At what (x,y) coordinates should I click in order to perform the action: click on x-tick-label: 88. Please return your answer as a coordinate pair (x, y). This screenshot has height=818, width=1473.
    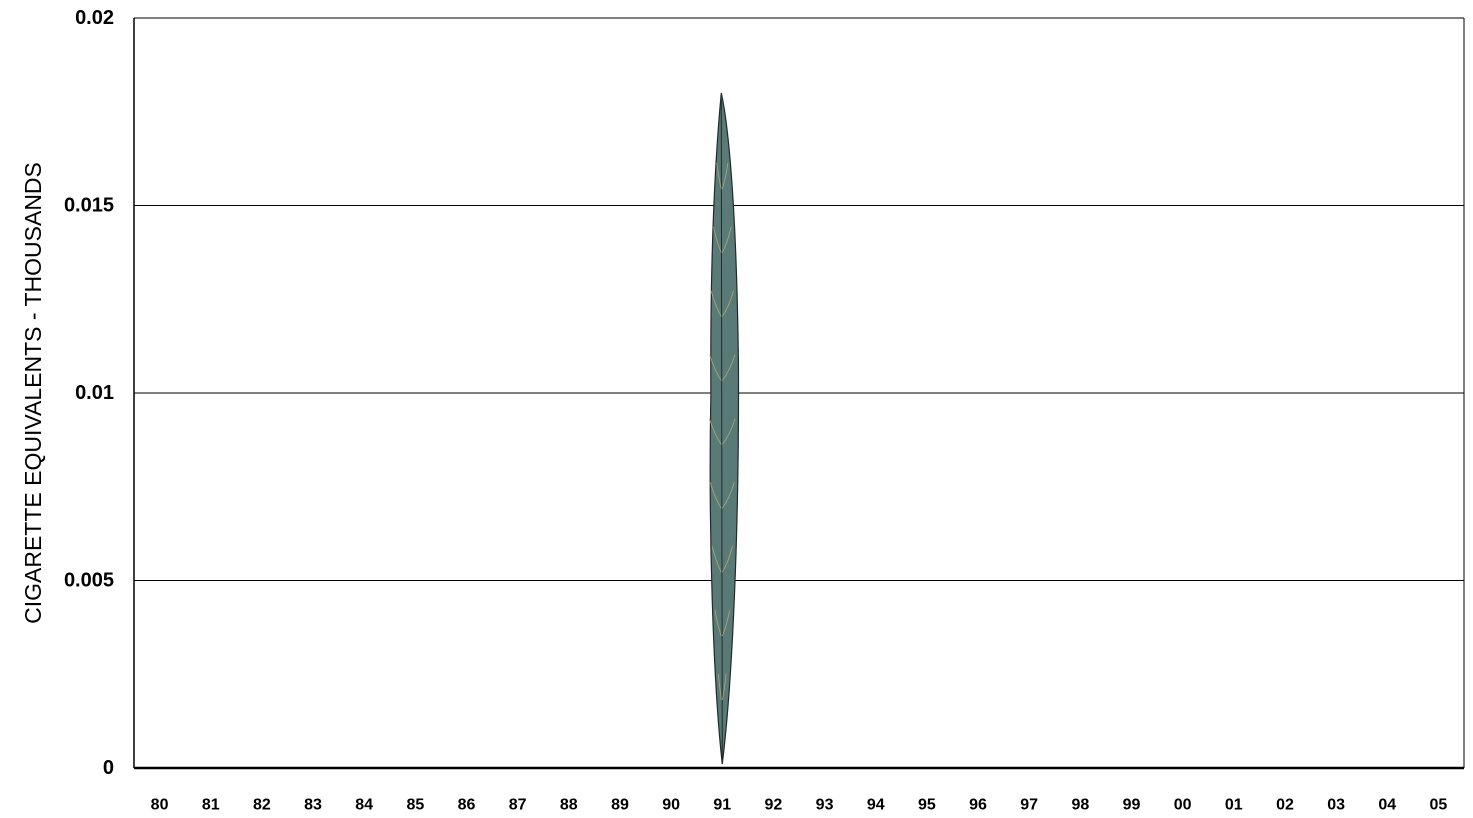
    Looking at the image, I should click on (569, 805).